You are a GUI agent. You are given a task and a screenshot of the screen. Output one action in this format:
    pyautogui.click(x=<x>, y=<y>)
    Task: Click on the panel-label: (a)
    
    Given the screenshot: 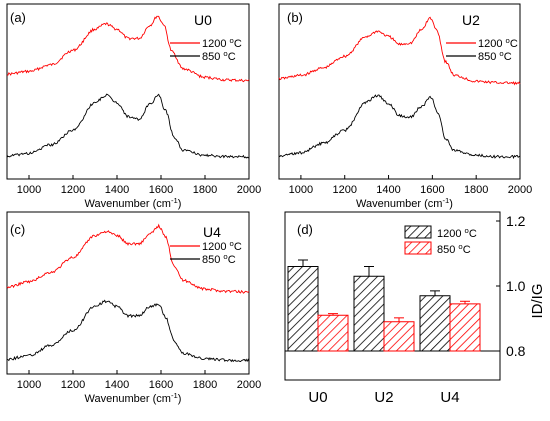 What is the action you would take?
    pyautogui.click(x=18, y=17)
    